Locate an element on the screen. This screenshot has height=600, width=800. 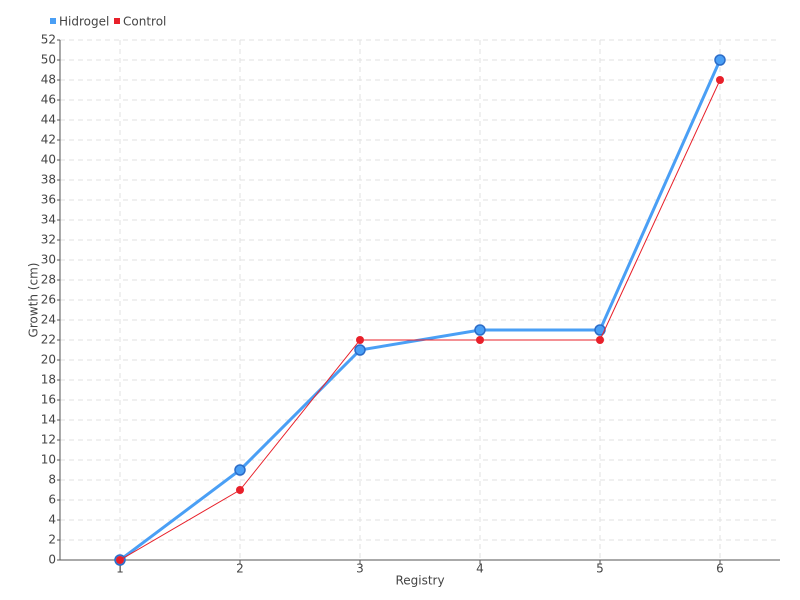
y-tick-label: 36 is located at coordinates (48, 200).